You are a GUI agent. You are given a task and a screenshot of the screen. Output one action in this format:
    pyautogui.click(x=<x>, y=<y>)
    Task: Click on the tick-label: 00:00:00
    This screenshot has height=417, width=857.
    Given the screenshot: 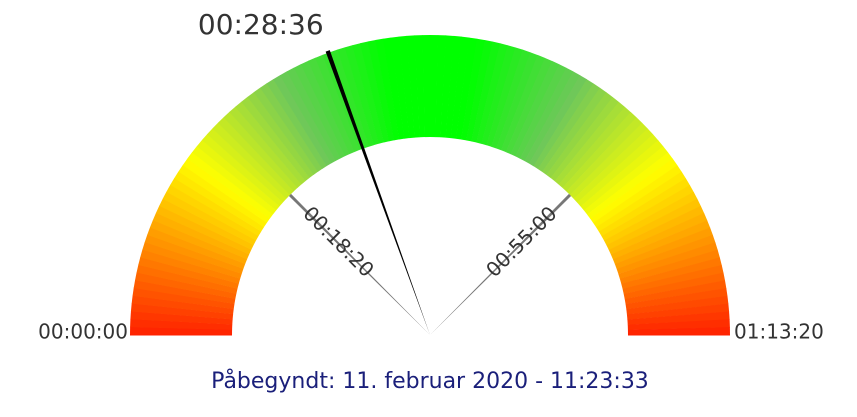 What is the action you would take?
    pyautogui.click(x=83, y=332)
    